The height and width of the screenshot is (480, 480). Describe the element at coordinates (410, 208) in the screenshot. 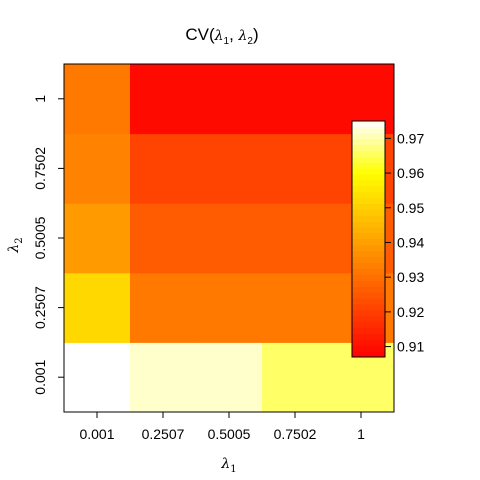

I see `colorbar-tick-label: 0.95` at that location.